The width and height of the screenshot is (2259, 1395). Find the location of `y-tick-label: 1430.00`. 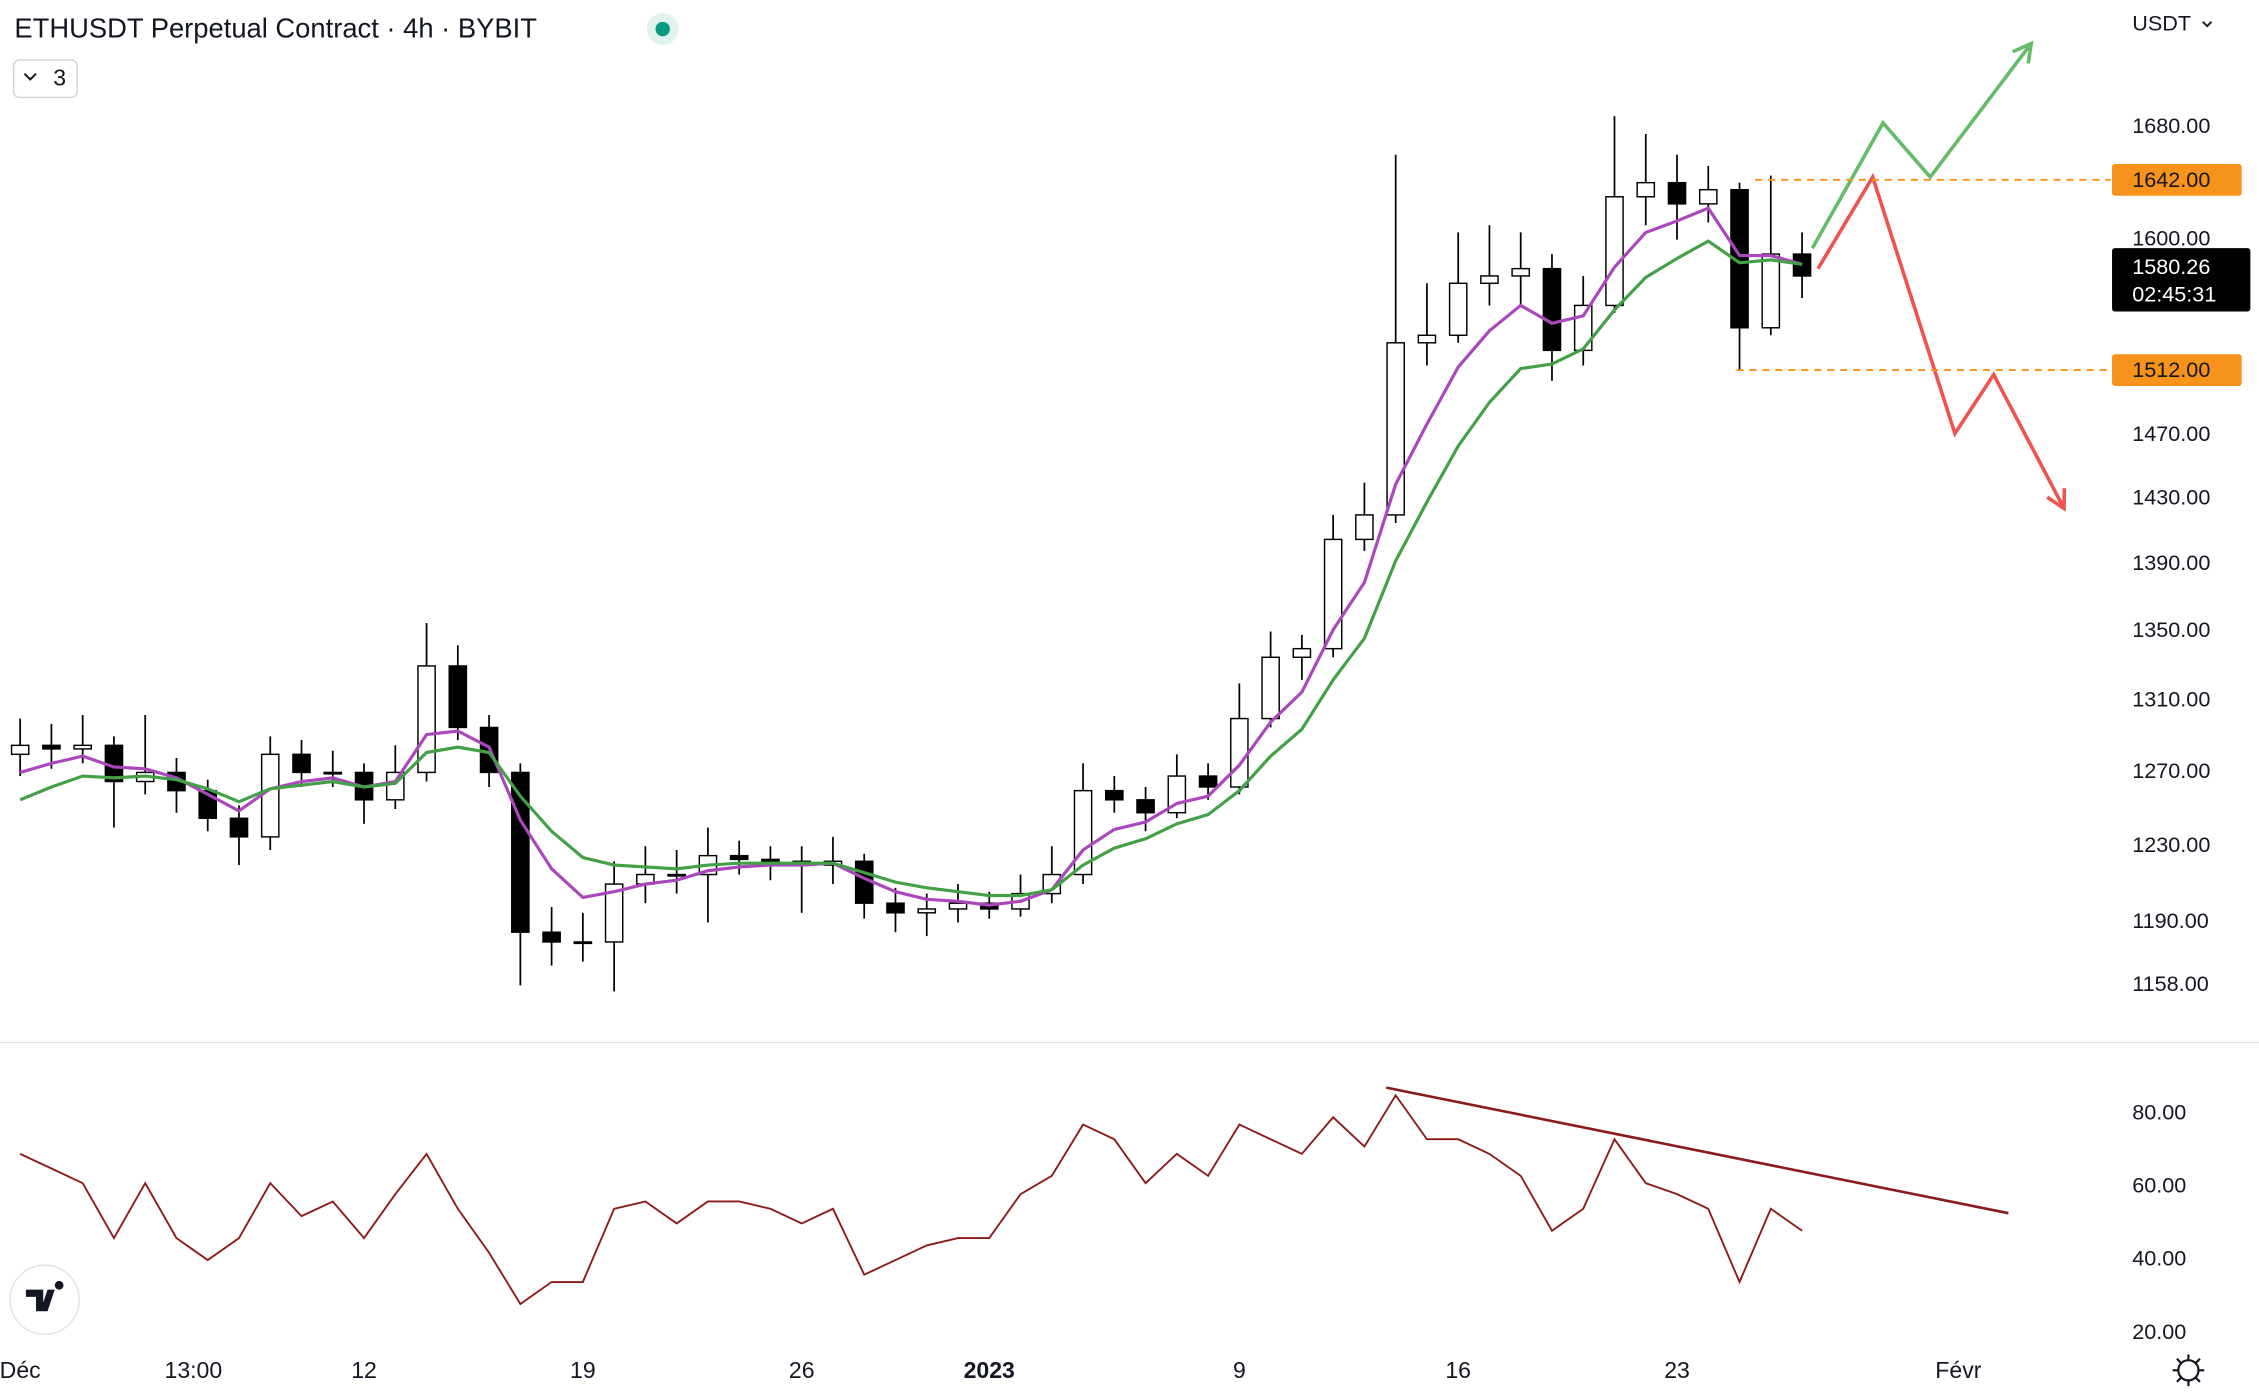

y-tick-label: 1430.00 is located at coordinates (2171, 496).